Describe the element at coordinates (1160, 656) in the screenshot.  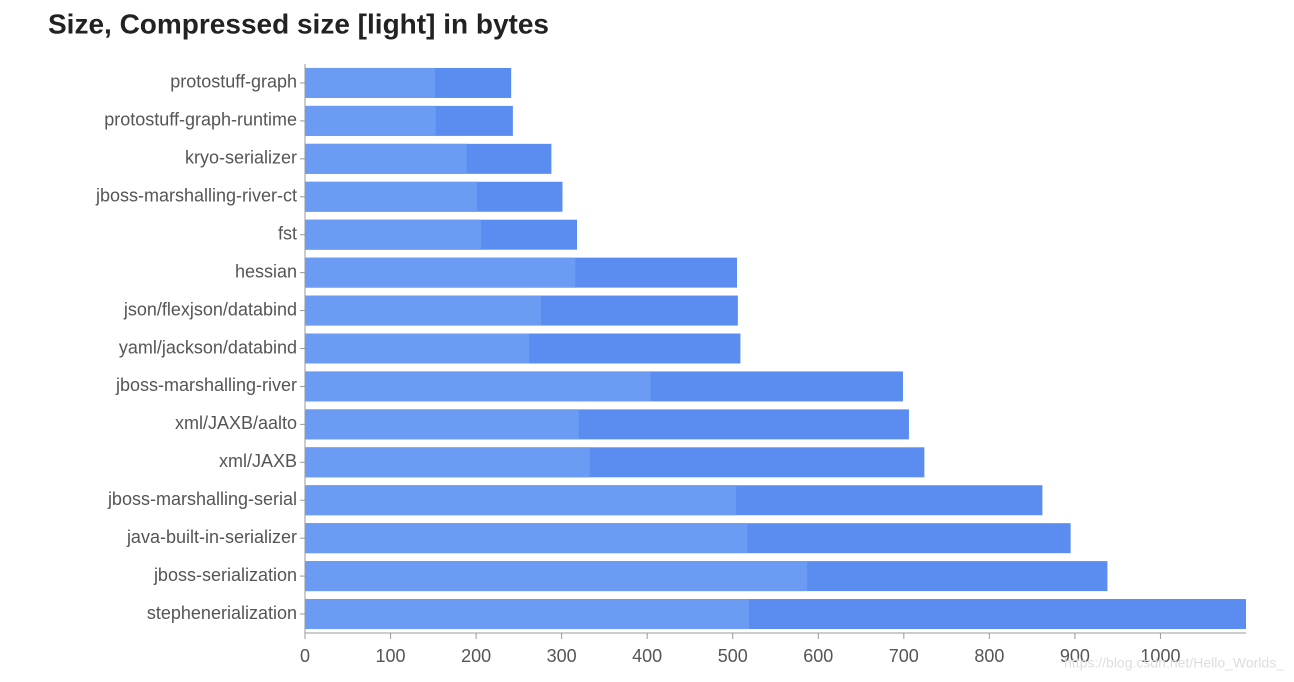
I see `x-tick-label: 1000` at that location.